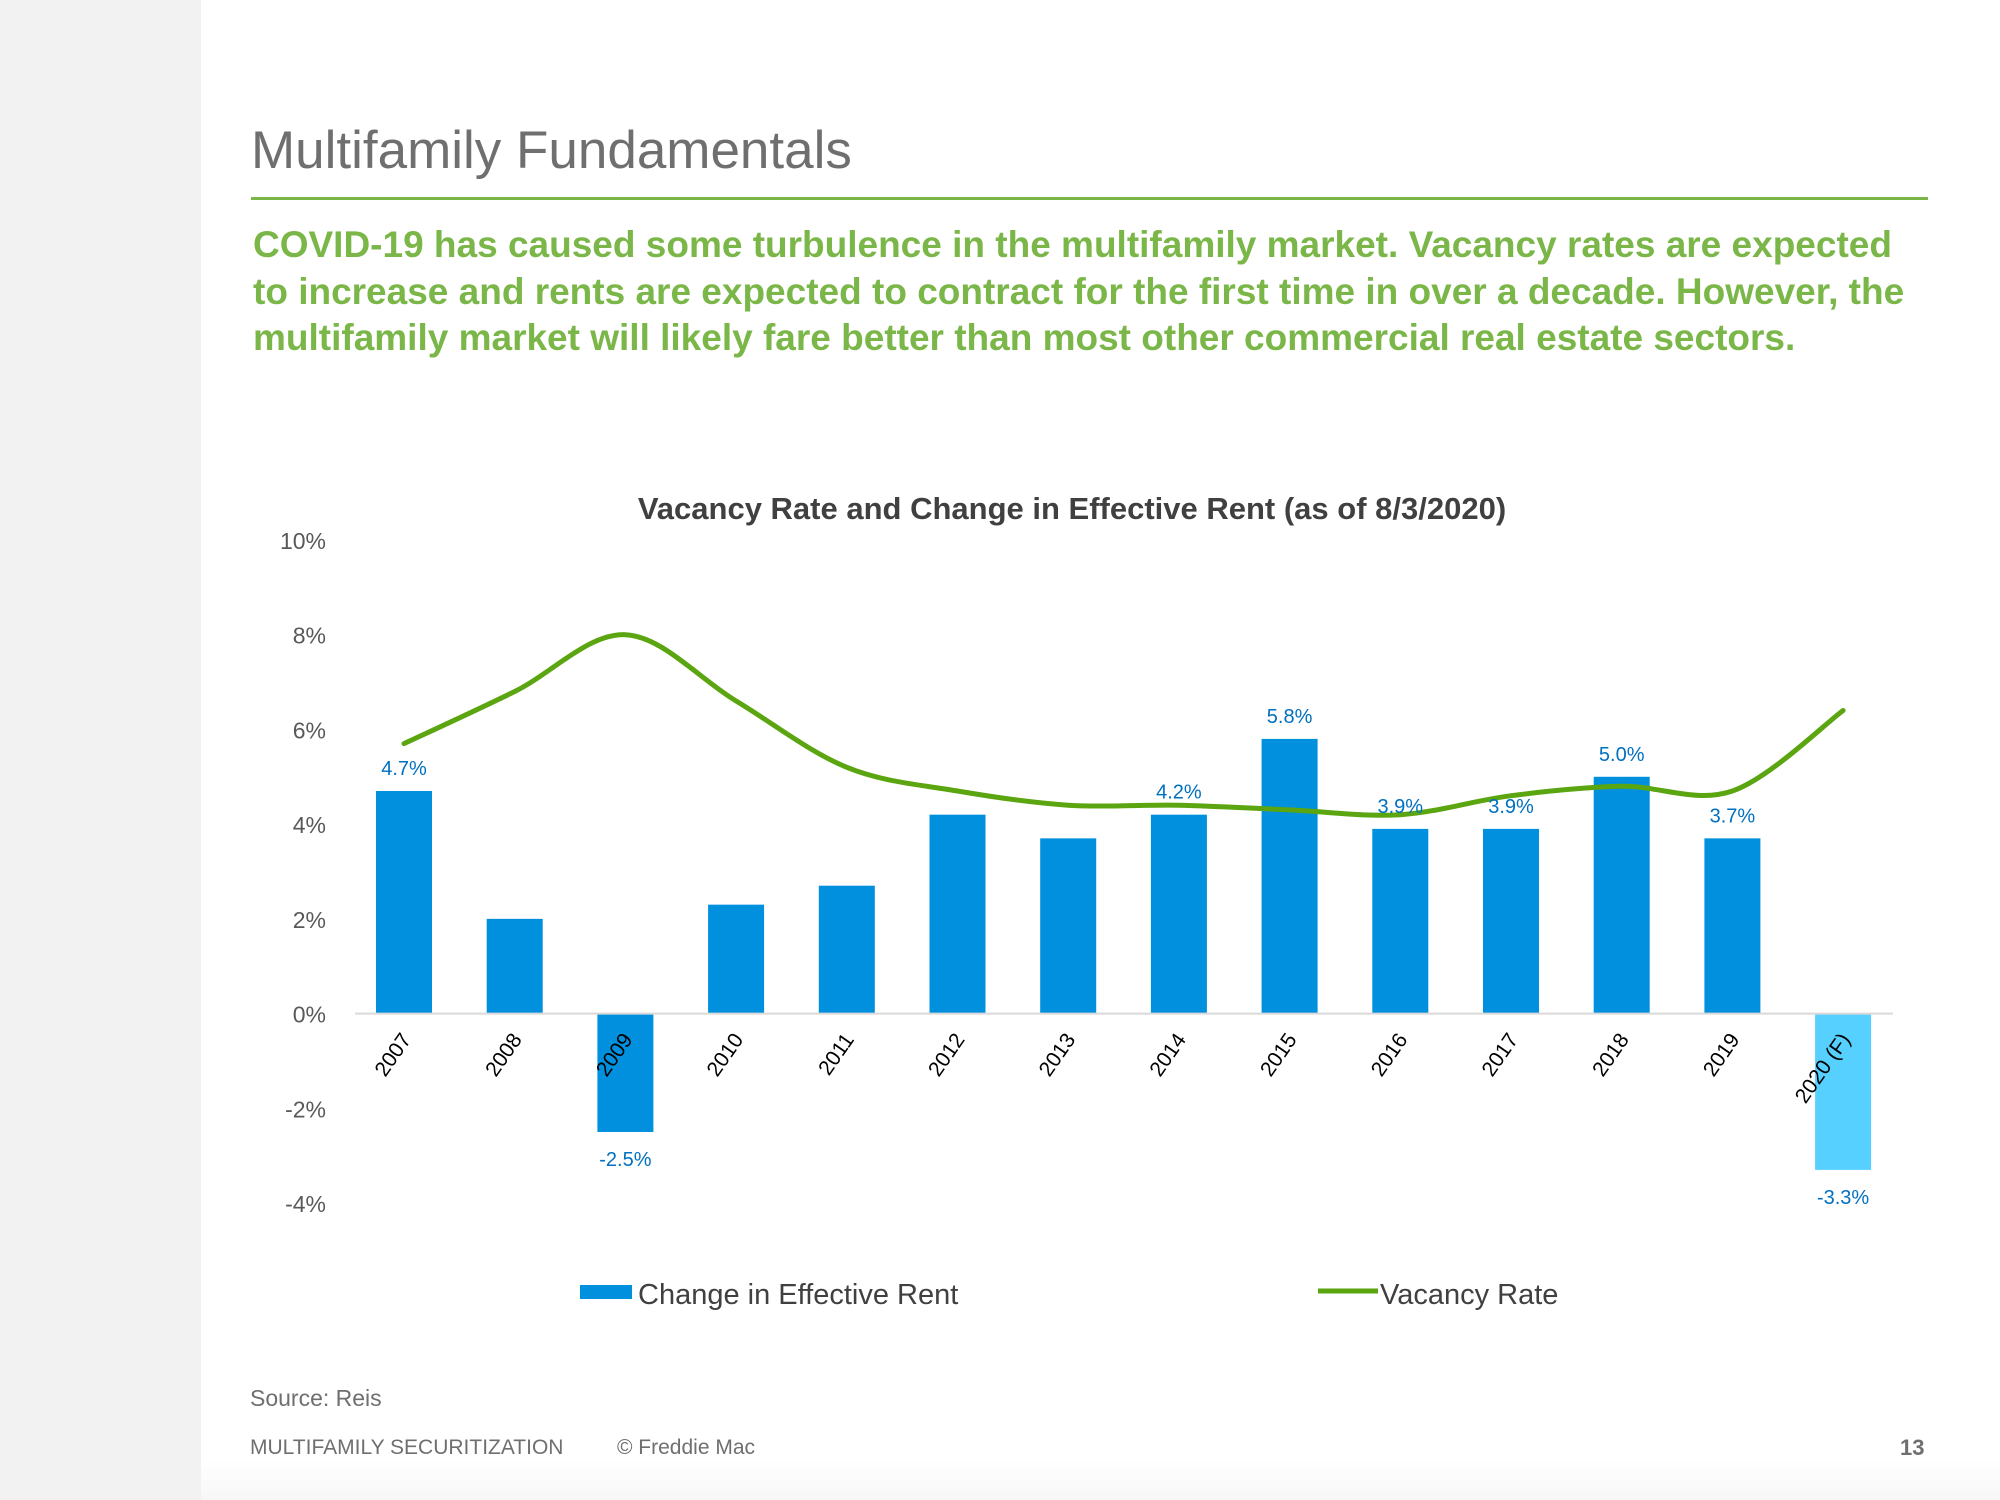  What do you see at coordinates (1733, 816) in the screenshot?
I see `data-label: 3.7%` at bounding box center [1733, 816].